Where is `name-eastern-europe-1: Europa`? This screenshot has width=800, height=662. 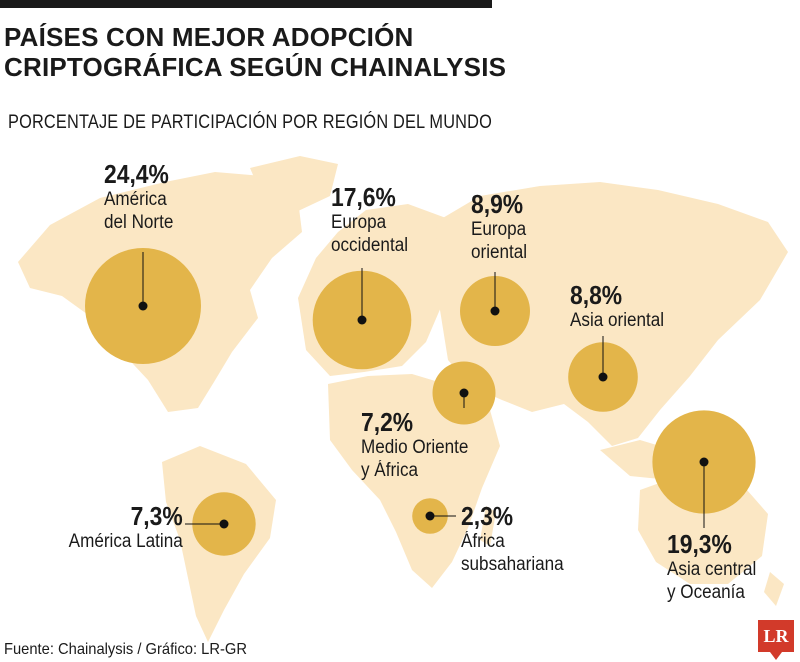 name-eastern-europe-1: Europa is located at coordinates (499, 229).